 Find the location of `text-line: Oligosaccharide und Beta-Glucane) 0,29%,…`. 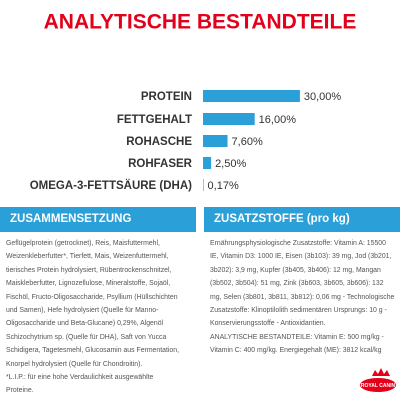

text-line: Oligosaccharide und Beta-Glucane) 0,29%,… is located at coordinates (85, 324).